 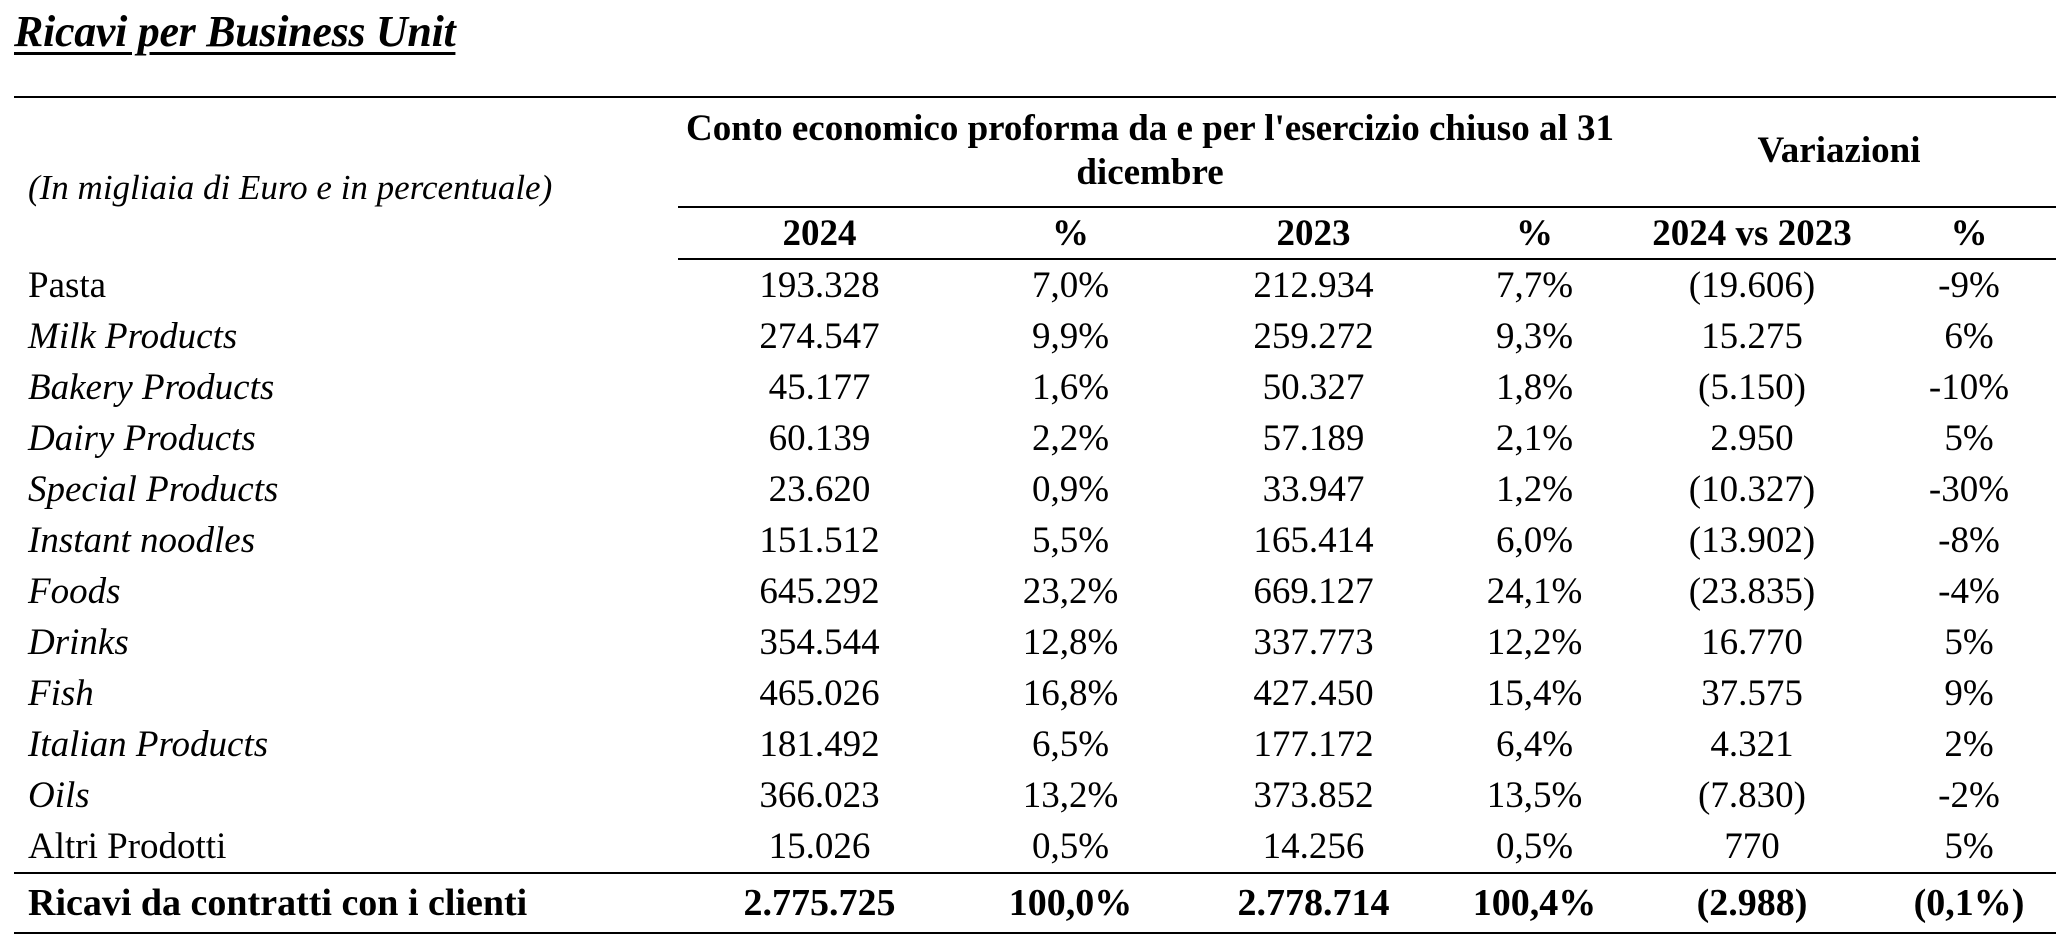 What do you see at coordinates (1313, 336) in the screenshot?
I see `cell-2023: 259.272` at bounding box center [1313, 336].